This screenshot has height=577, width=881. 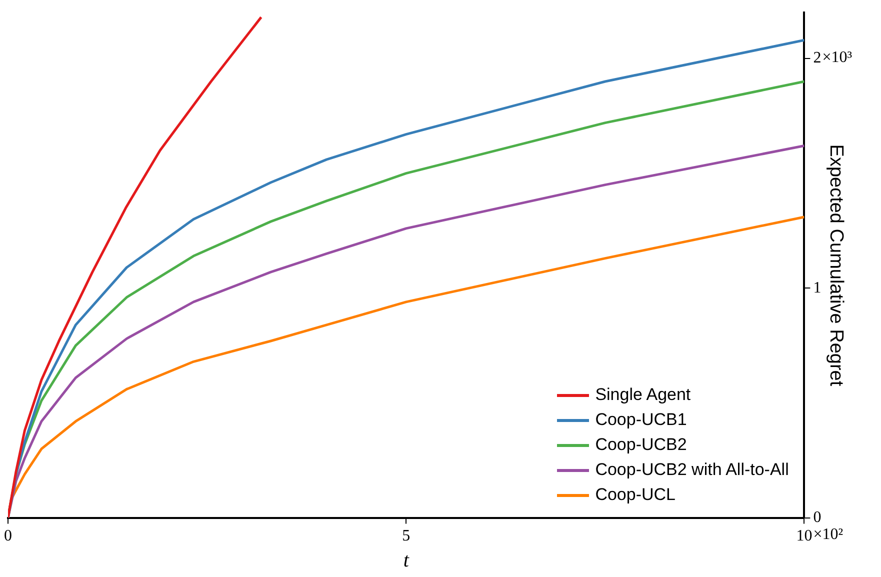 What do you see at coordinates (817, 517) in the screenshot?
I see `y-tick-label: 0` at bounding box center [817, 517].